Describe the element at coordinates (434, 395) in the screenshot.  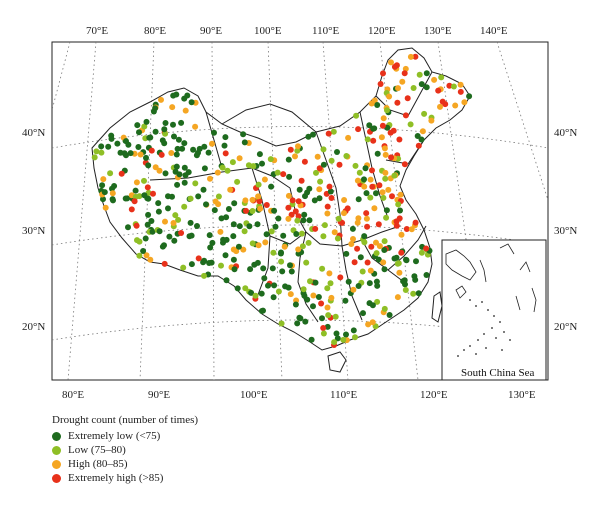
I see `lon-label-bottom-120: 120°E` at that location.